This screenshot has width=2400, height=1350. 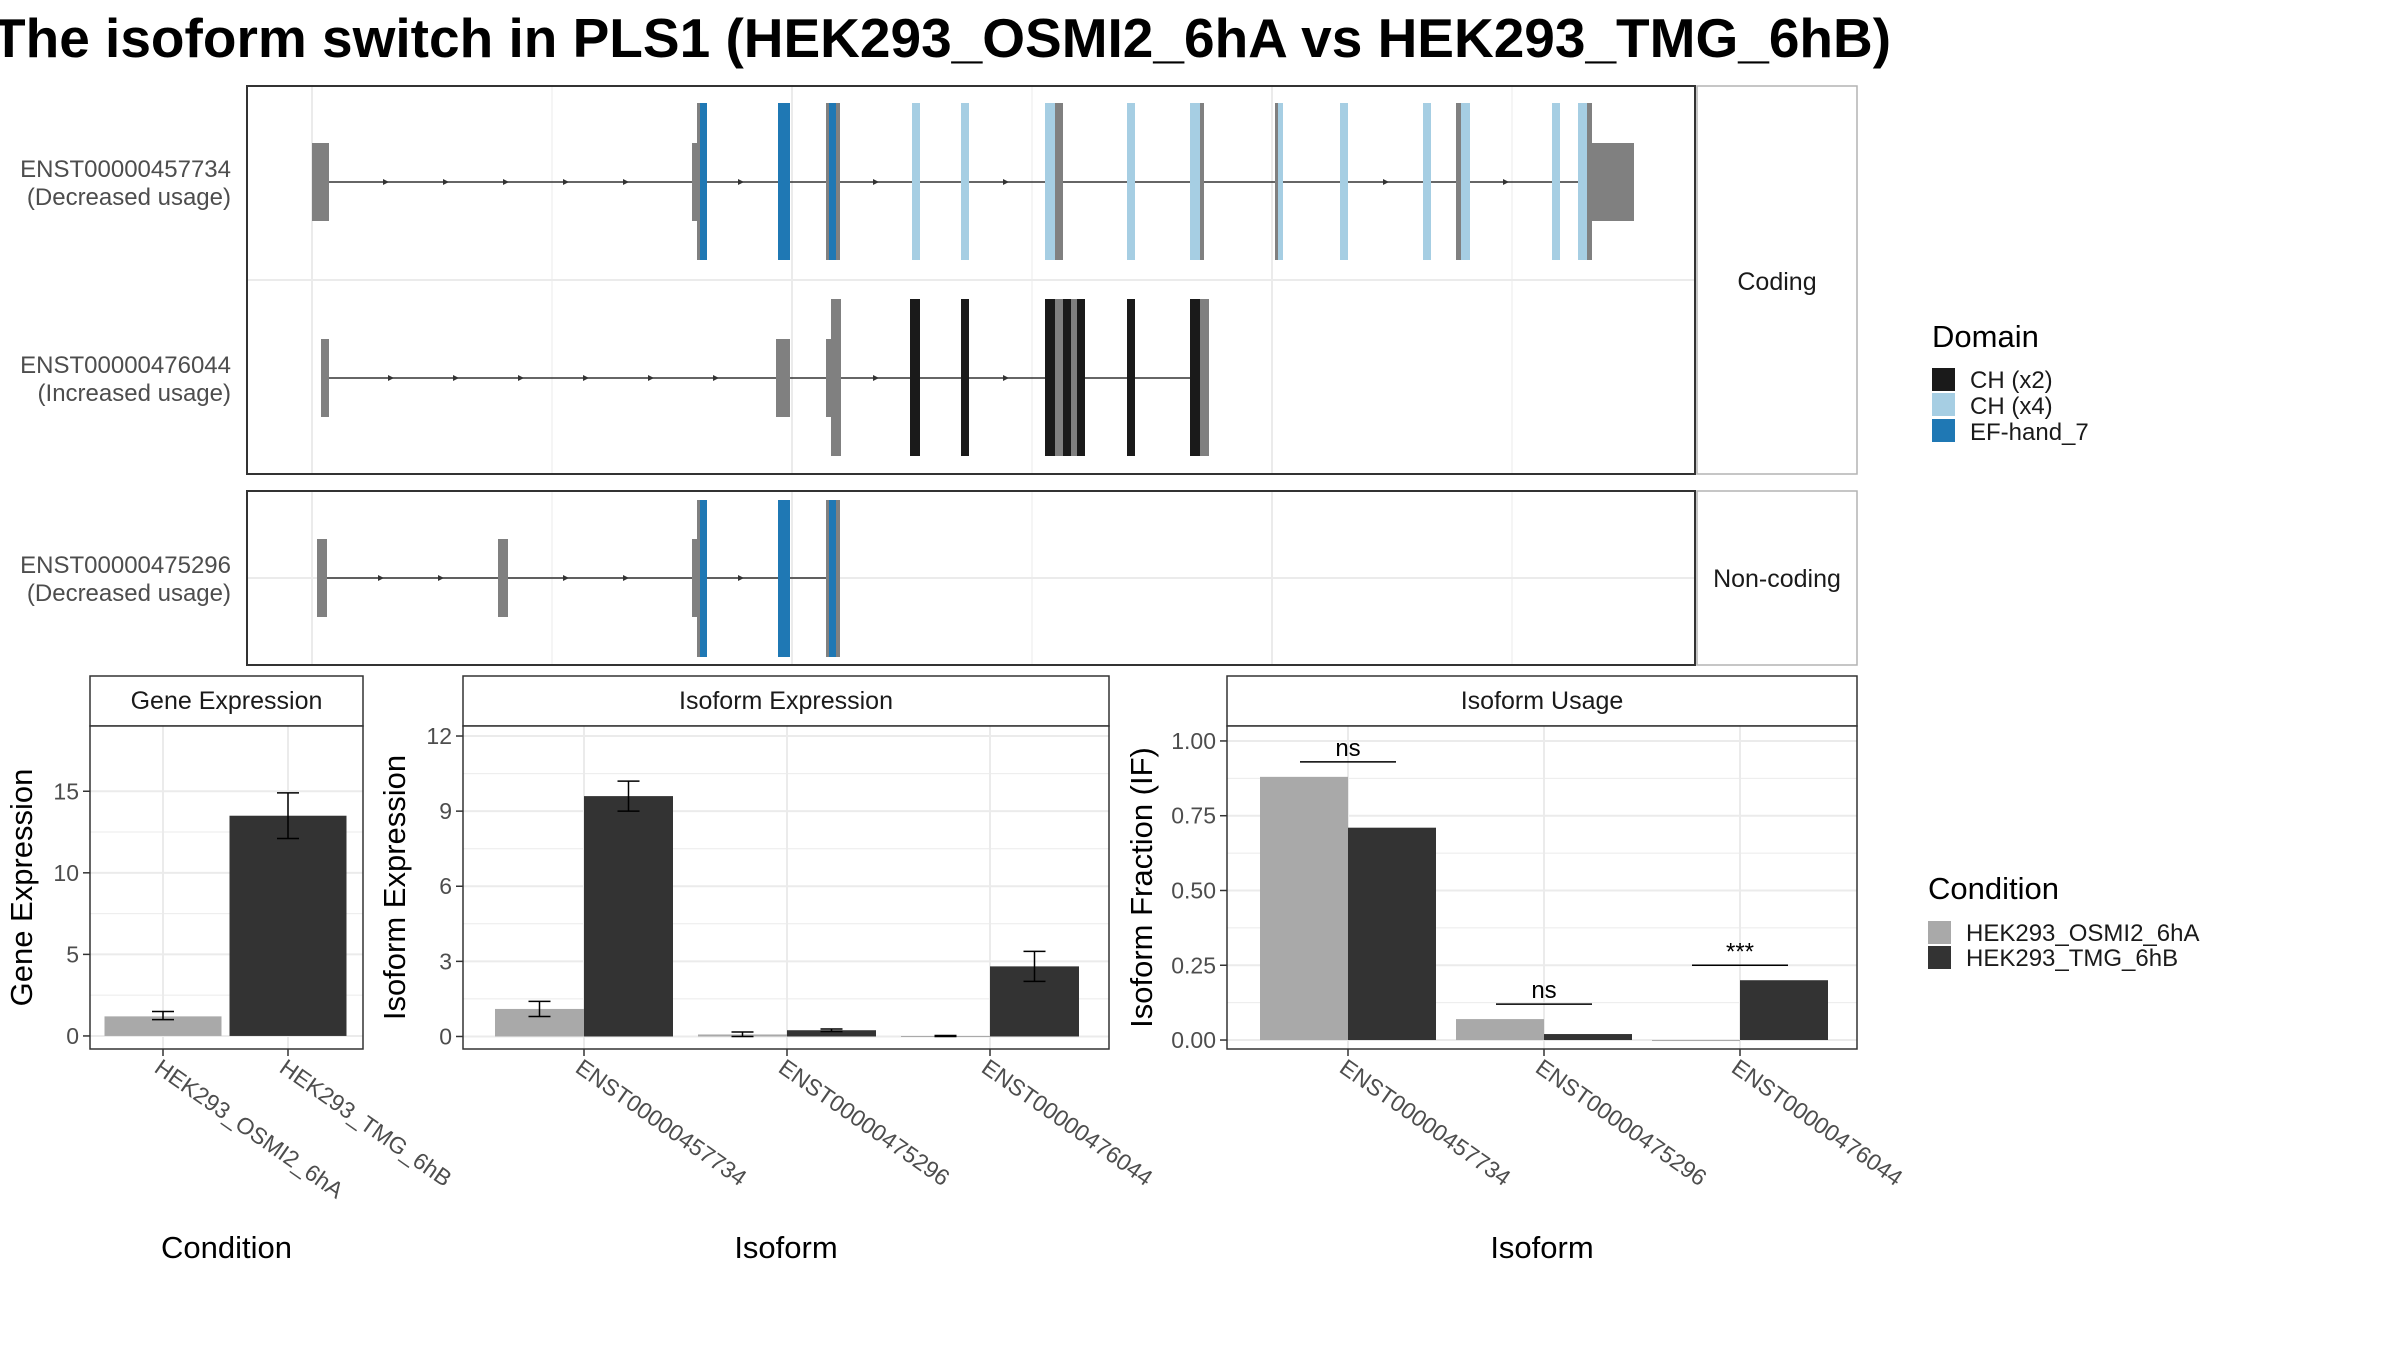 What do you see at coordinates (1193, 741) in the screenshot?
I see `y-tick-label: 1.00` at bounding box center [1193, 741].